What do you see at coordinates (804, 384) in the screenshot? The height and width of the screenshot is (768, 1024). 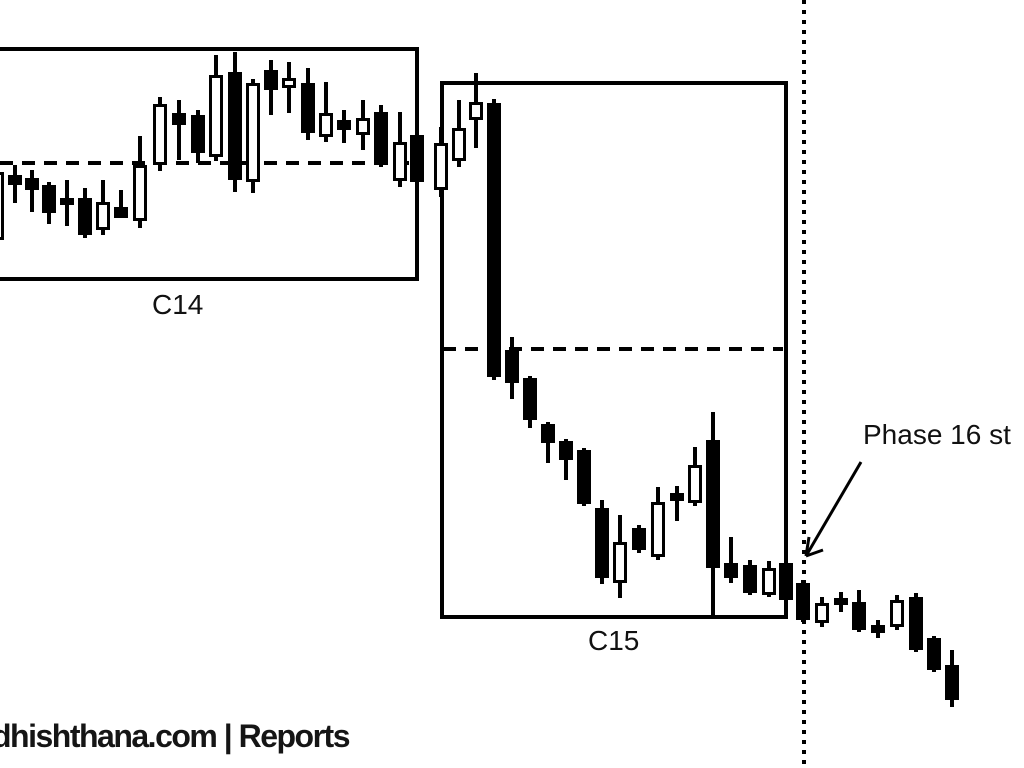 I see `phase-16-dotted-divider-line` at bounding box center [804, 384].